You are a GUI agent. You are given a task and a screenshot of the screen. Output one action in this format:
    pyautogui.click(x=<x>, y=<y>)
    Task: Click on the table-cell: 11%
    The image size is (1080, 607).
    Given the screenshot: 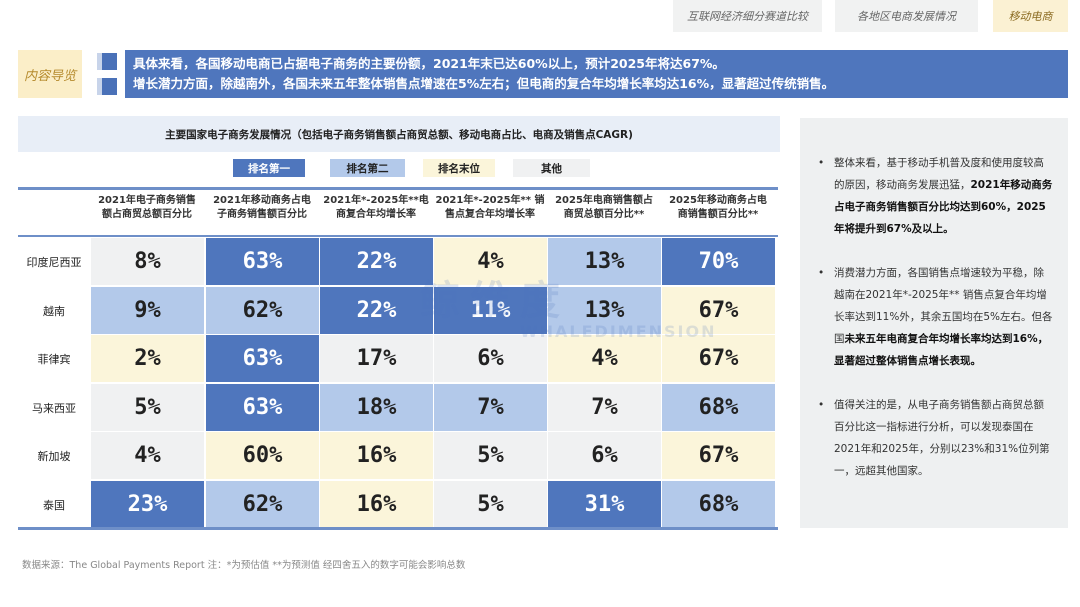 What is the action you would take?
    pyautogui.click(x=490, y=310)
    